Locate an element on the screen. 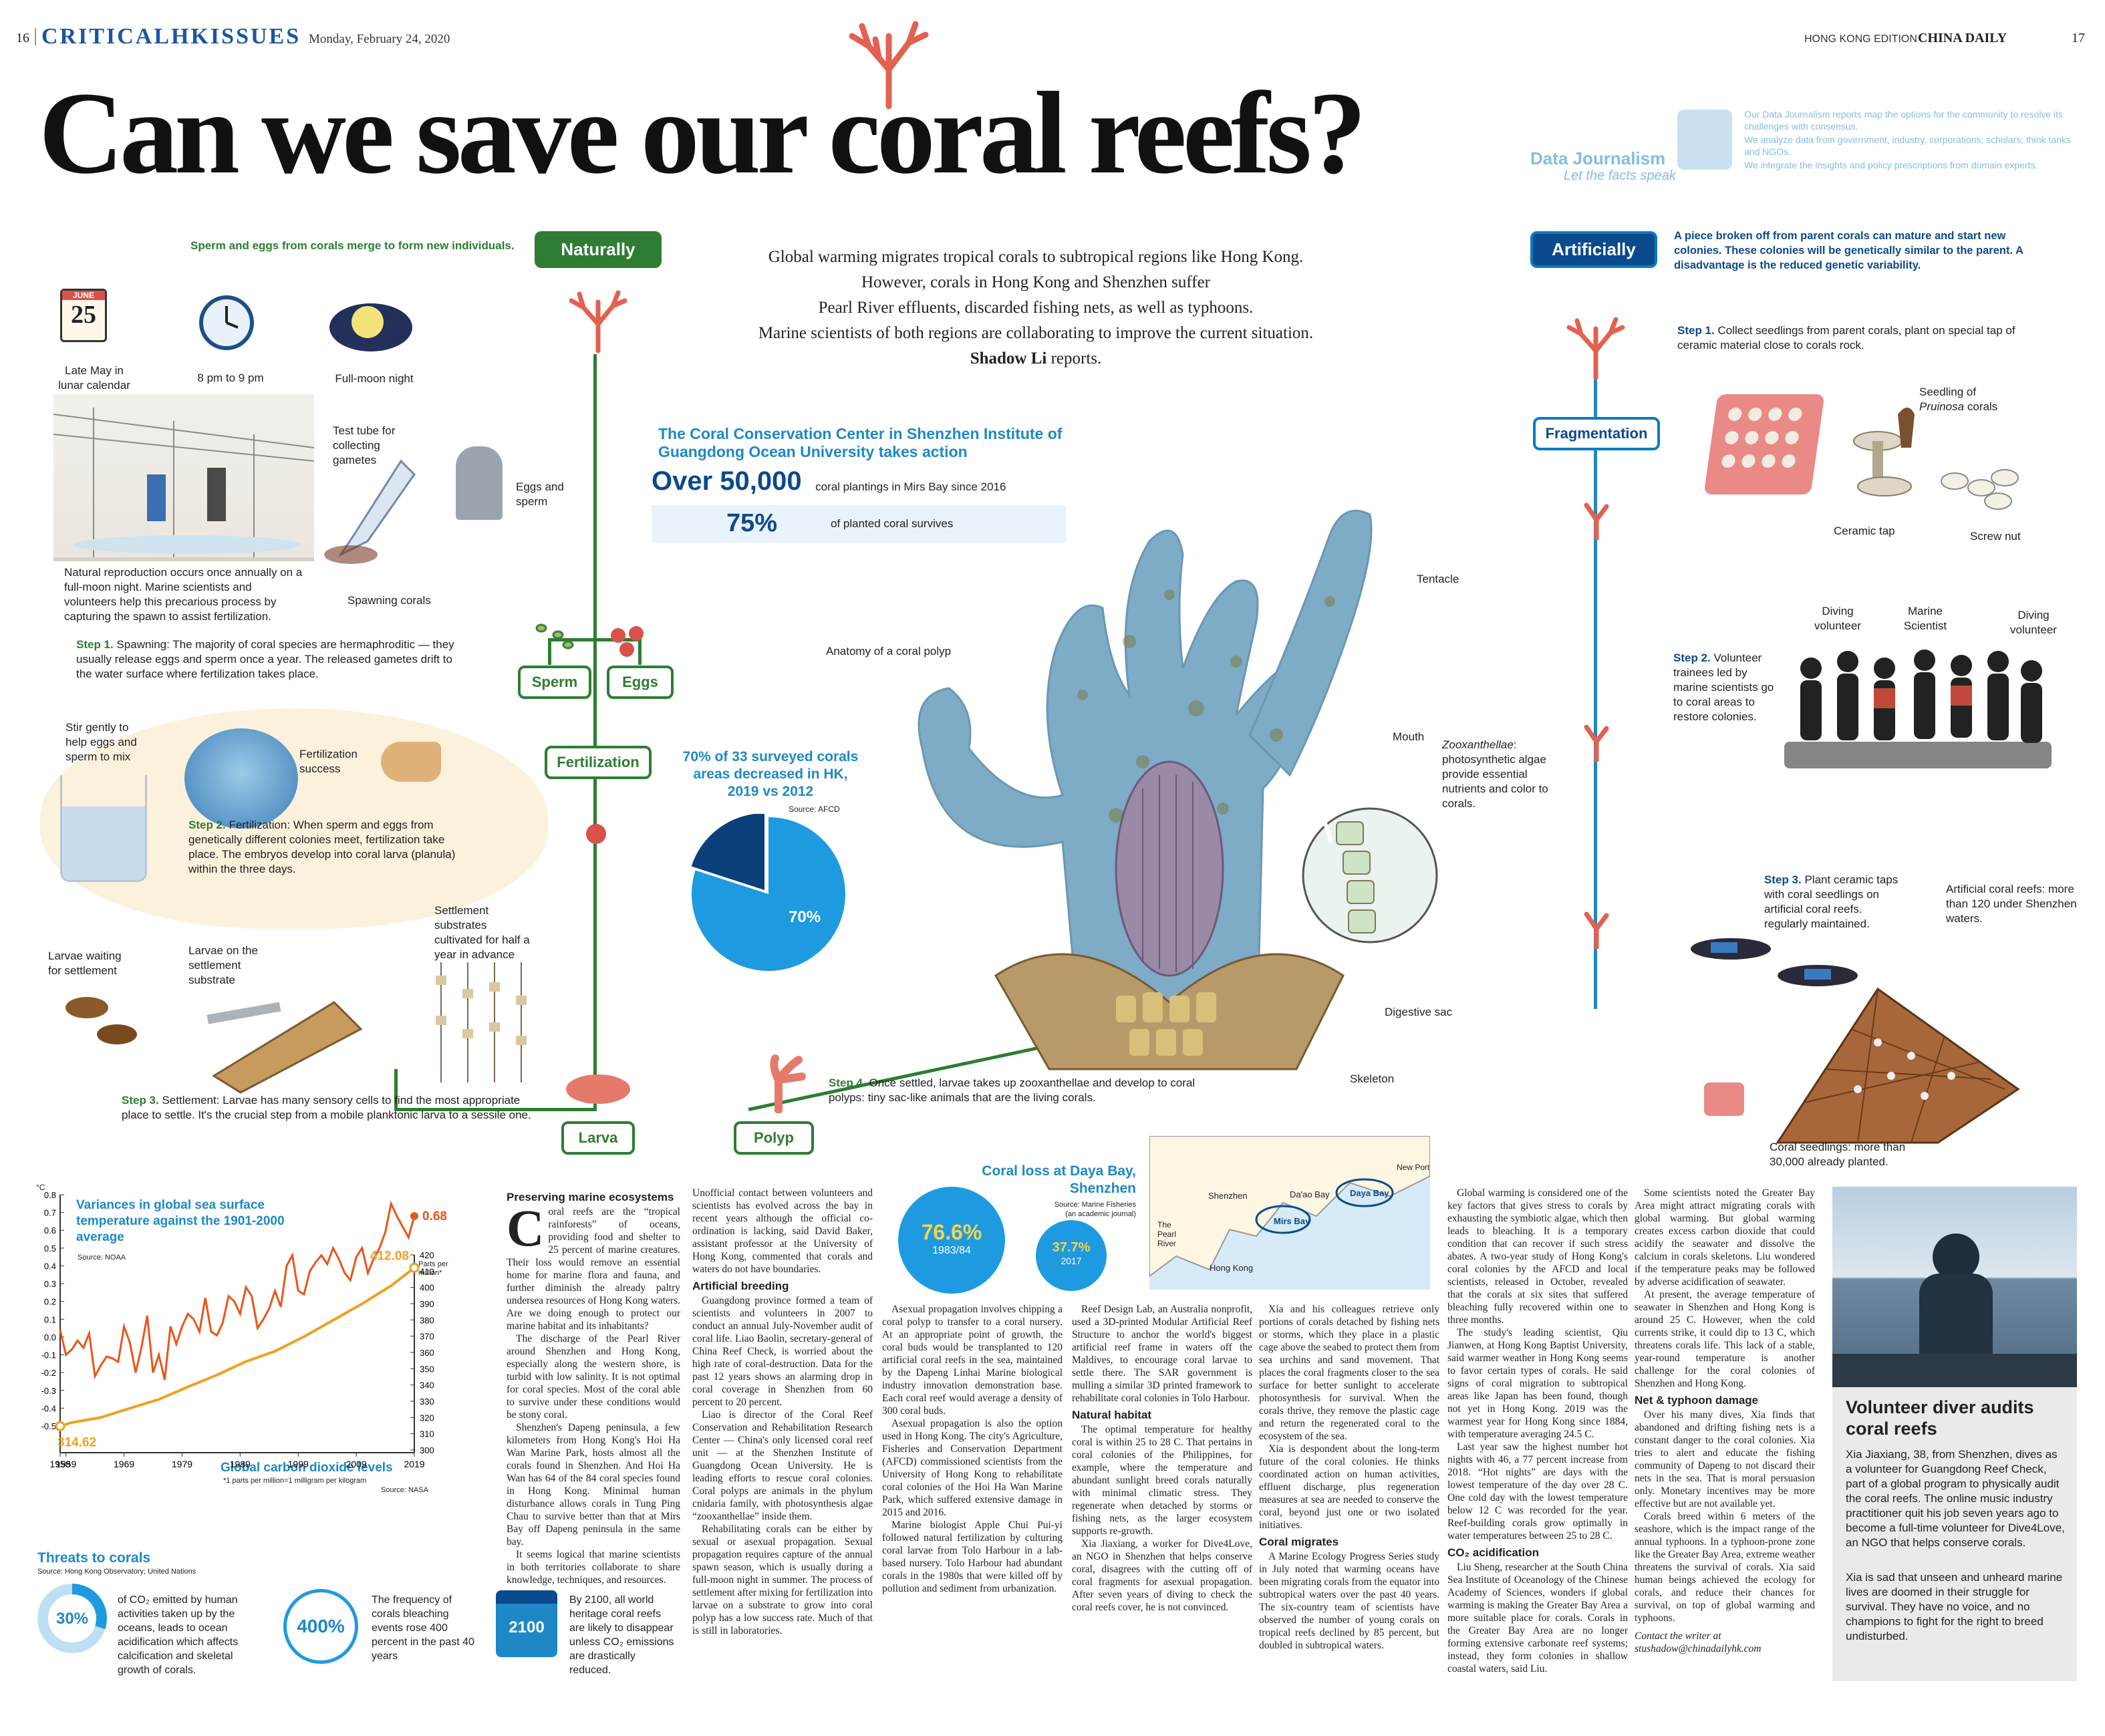  screw-nut-drawing is located at coordinates (1980, 489).